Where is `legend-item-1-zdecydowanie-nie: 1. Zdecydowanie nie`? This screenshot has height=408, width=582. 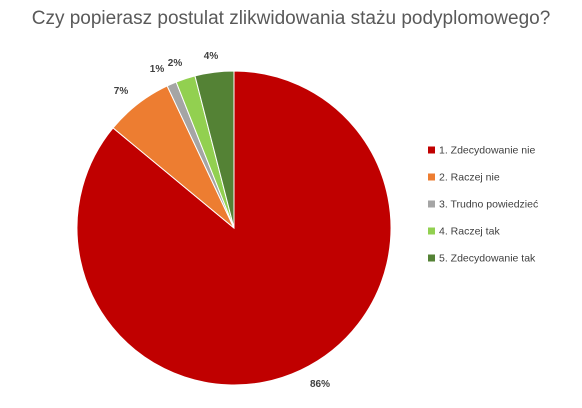
legend-item-1-zdecydowanie-nie: 1. Zdecydowanie nie is located at coordinates (481, 151).